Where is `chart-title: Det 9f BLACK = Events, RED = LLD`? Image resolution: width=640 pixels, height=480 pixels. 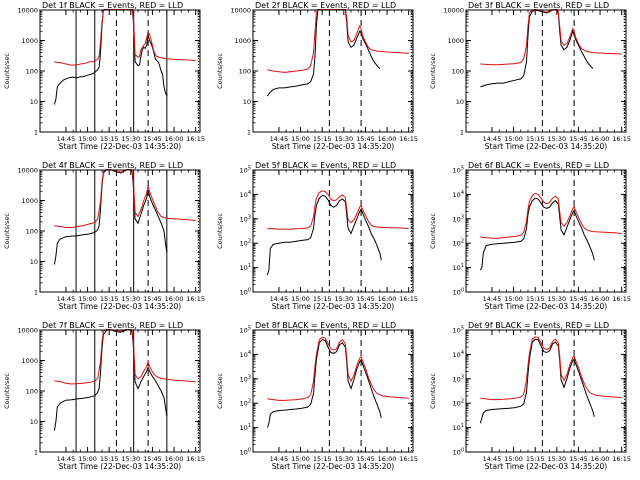
chart-title: Det 9f BLACK = Events, RED = LLD is located at coordinates (538, 325).